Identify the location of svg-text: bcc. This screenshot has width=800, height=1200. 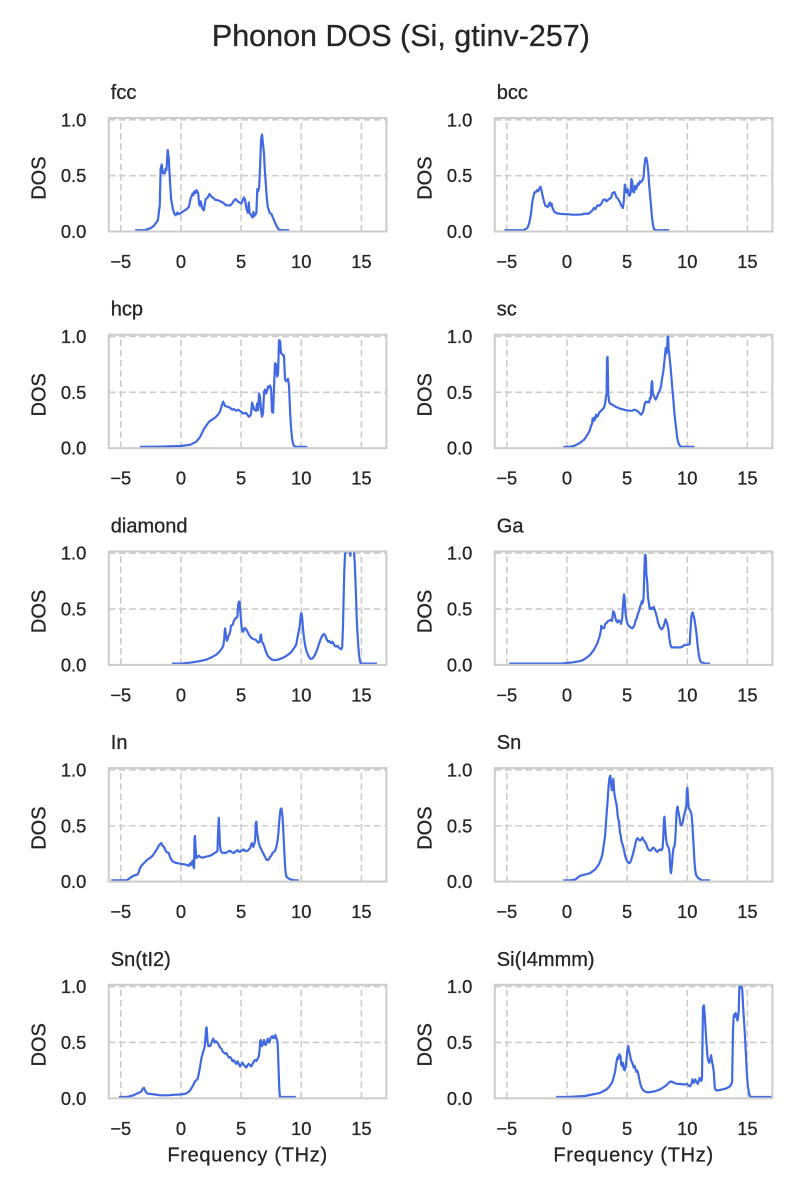
(512, 93).